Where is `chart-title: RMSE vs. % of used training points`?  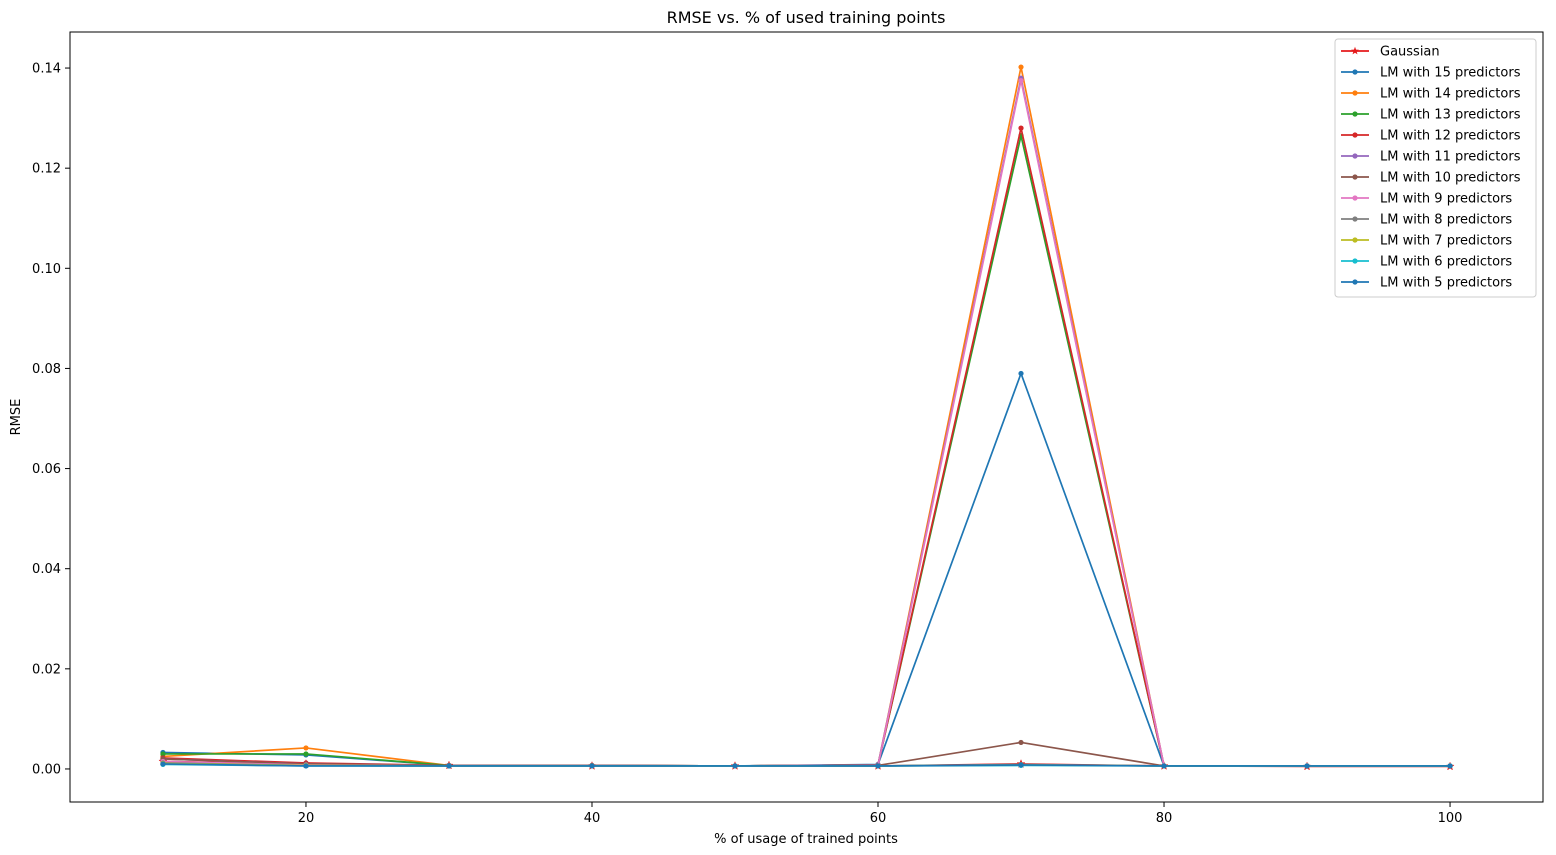 chart-title: RMSE vs. % of used training points is located at coordinates (806, 17).